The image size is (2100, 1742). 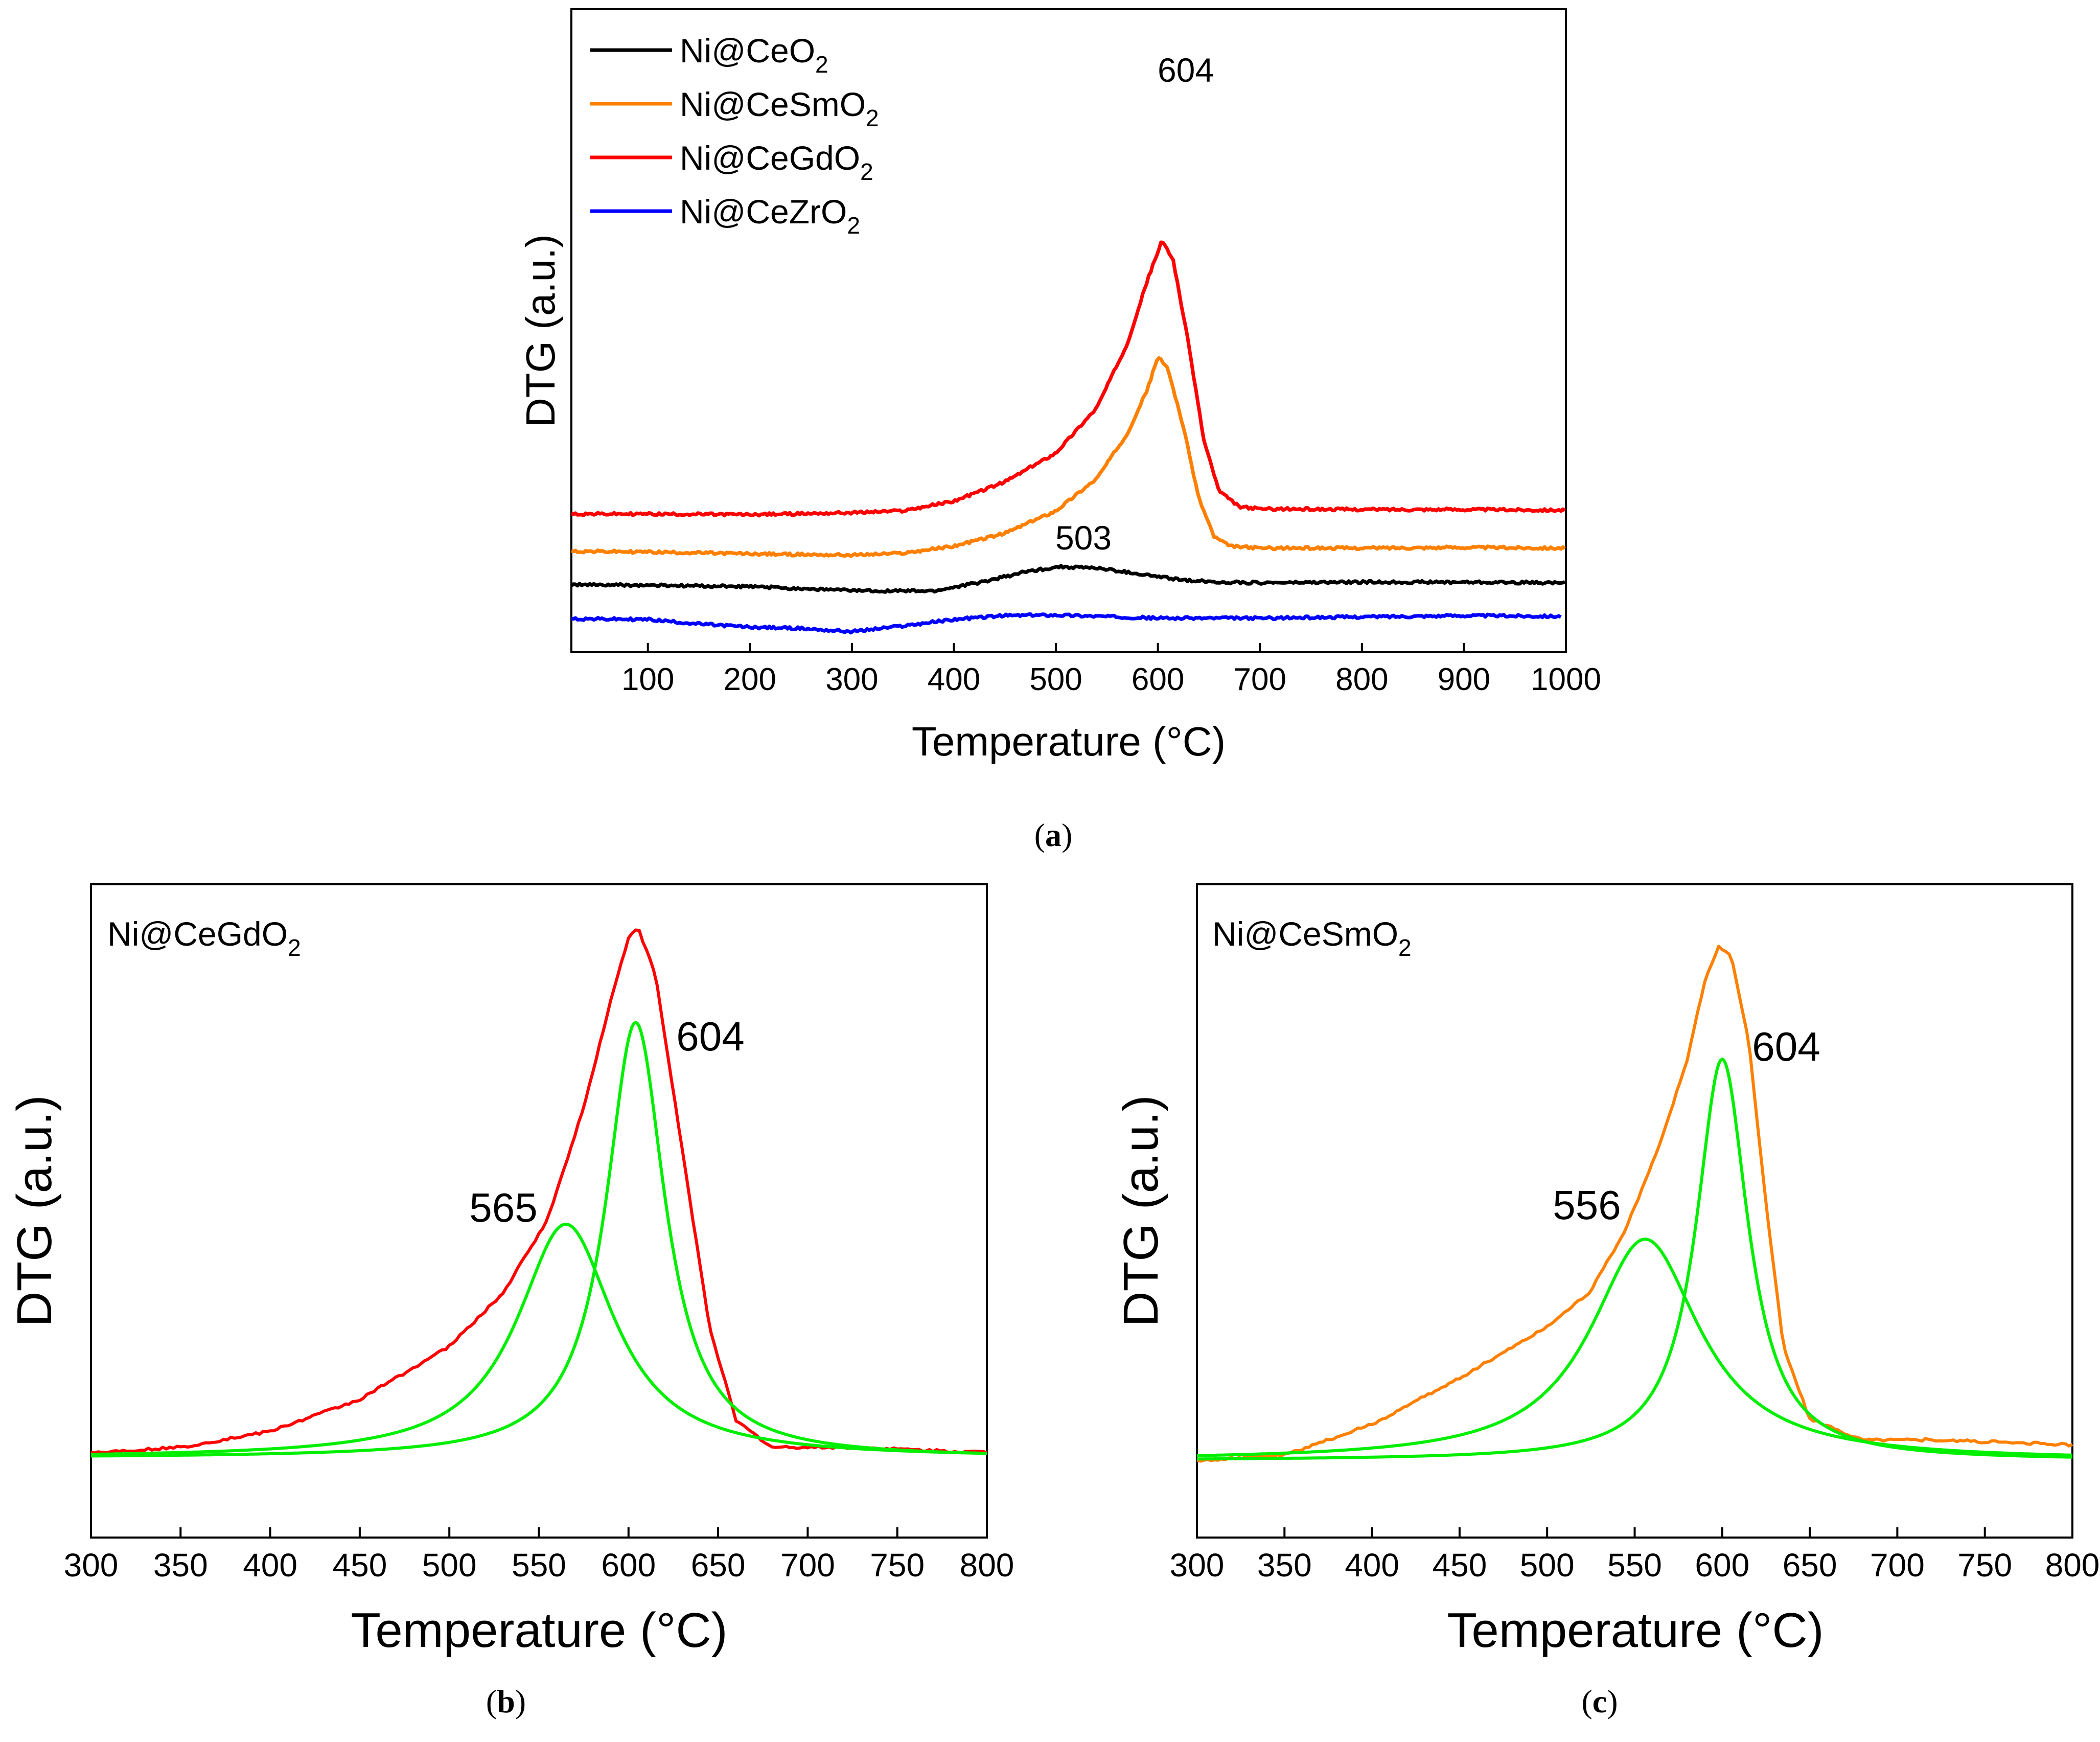 What do you see at coordinates (776, 162) in the screenshot?
I see `legend-label-ni-cegdo2: Ni@CeGdO2` at bounding box center [776, 162].